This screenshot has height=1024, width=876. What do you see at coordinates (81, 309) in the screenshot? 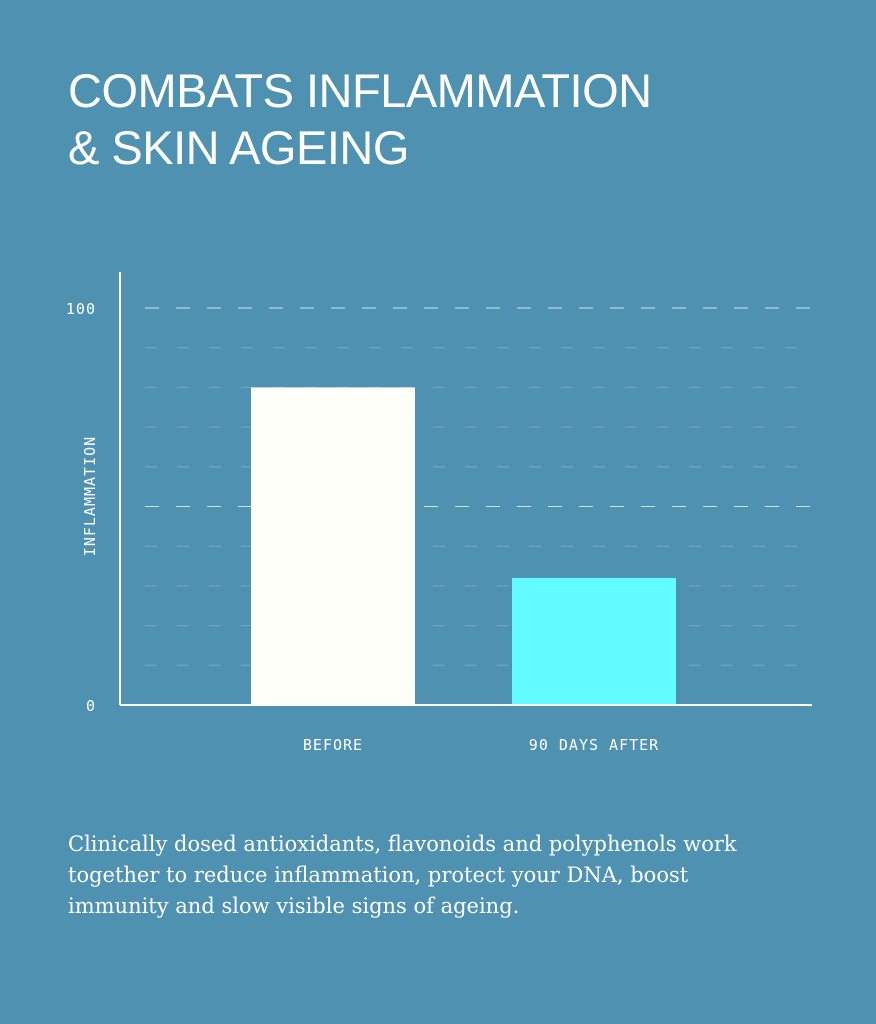
I see `y-tick-label-max: 100` at bounding box center [81, 309].